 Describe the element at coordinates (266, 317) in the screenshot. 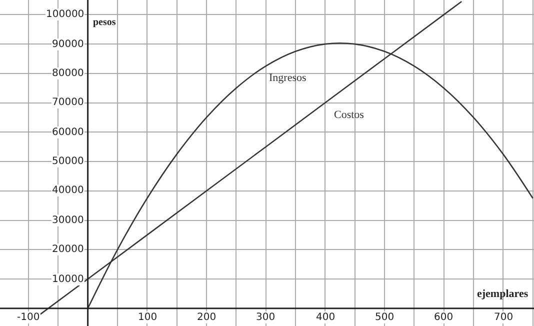

I see `x-tick-label: 300` at that location.